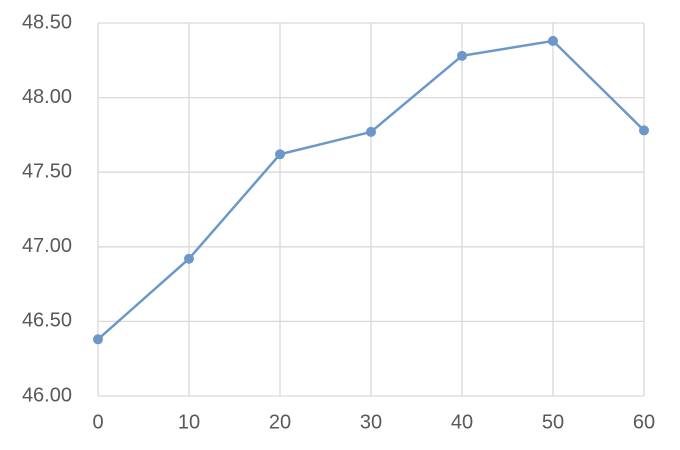 This screenshot has height=450, width=680. I want to click on y-tick-label: 47.50, so click(47, 171).